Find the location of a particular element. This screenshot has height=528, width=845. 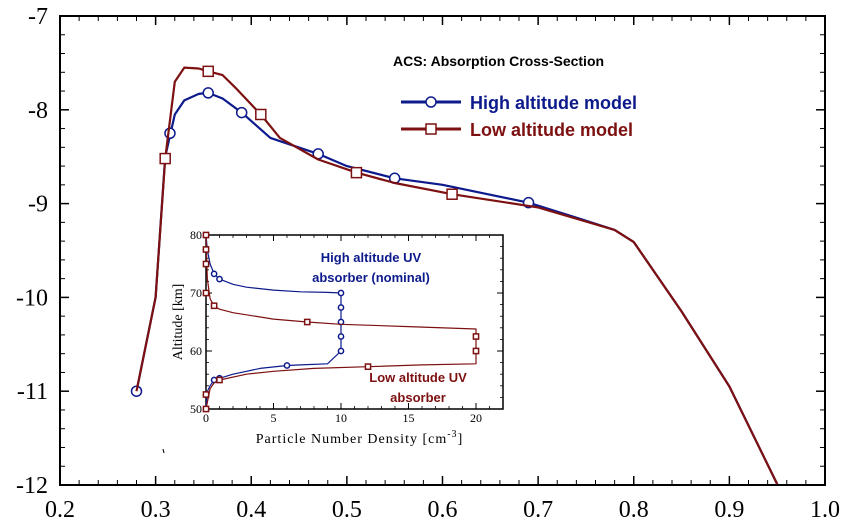

inset-x-tick-label: 15 is located at coordinates (409, 418).